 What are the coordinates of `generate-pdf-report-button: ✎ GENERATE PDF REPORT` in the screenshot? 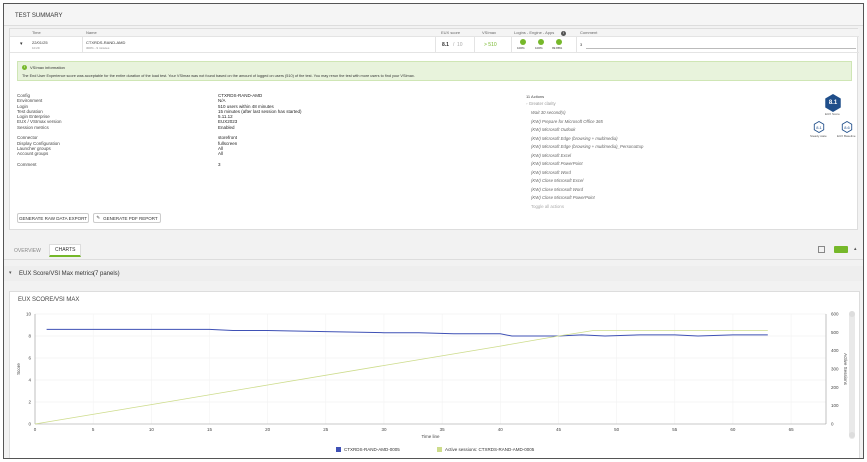 It's located at (127, 218).